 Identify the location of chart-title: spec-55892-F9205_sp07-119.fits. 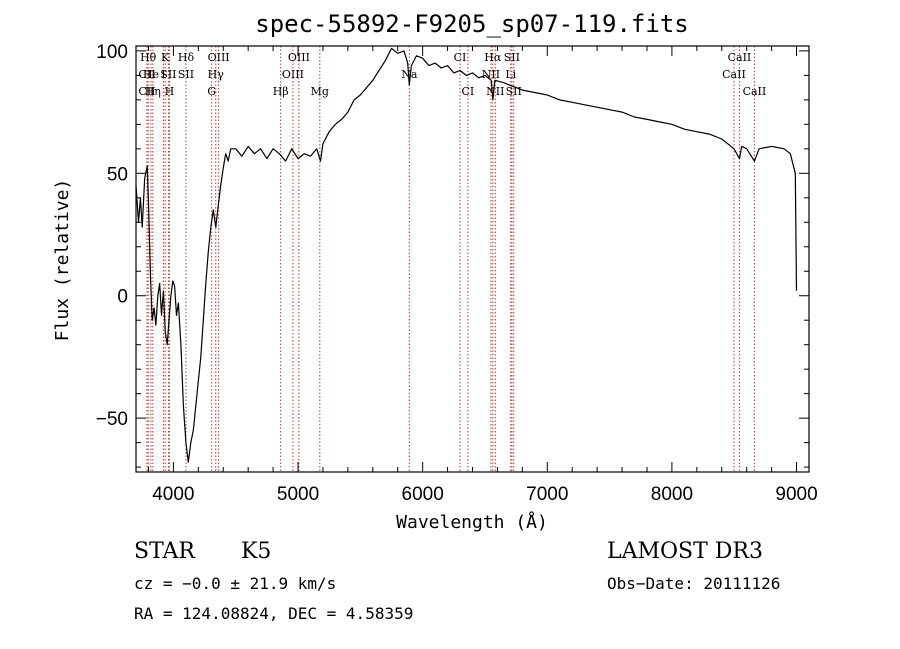
(471, 24).